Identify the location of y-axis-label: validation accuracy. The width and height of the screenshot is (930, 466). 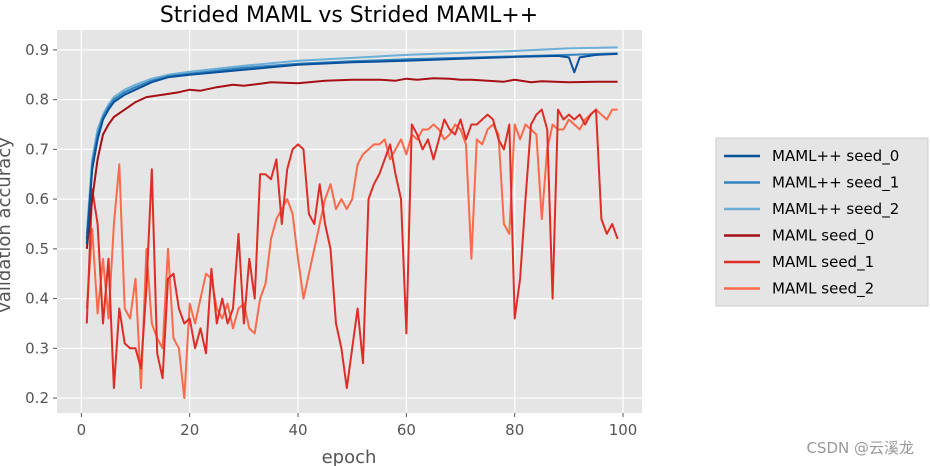
(7, 225).